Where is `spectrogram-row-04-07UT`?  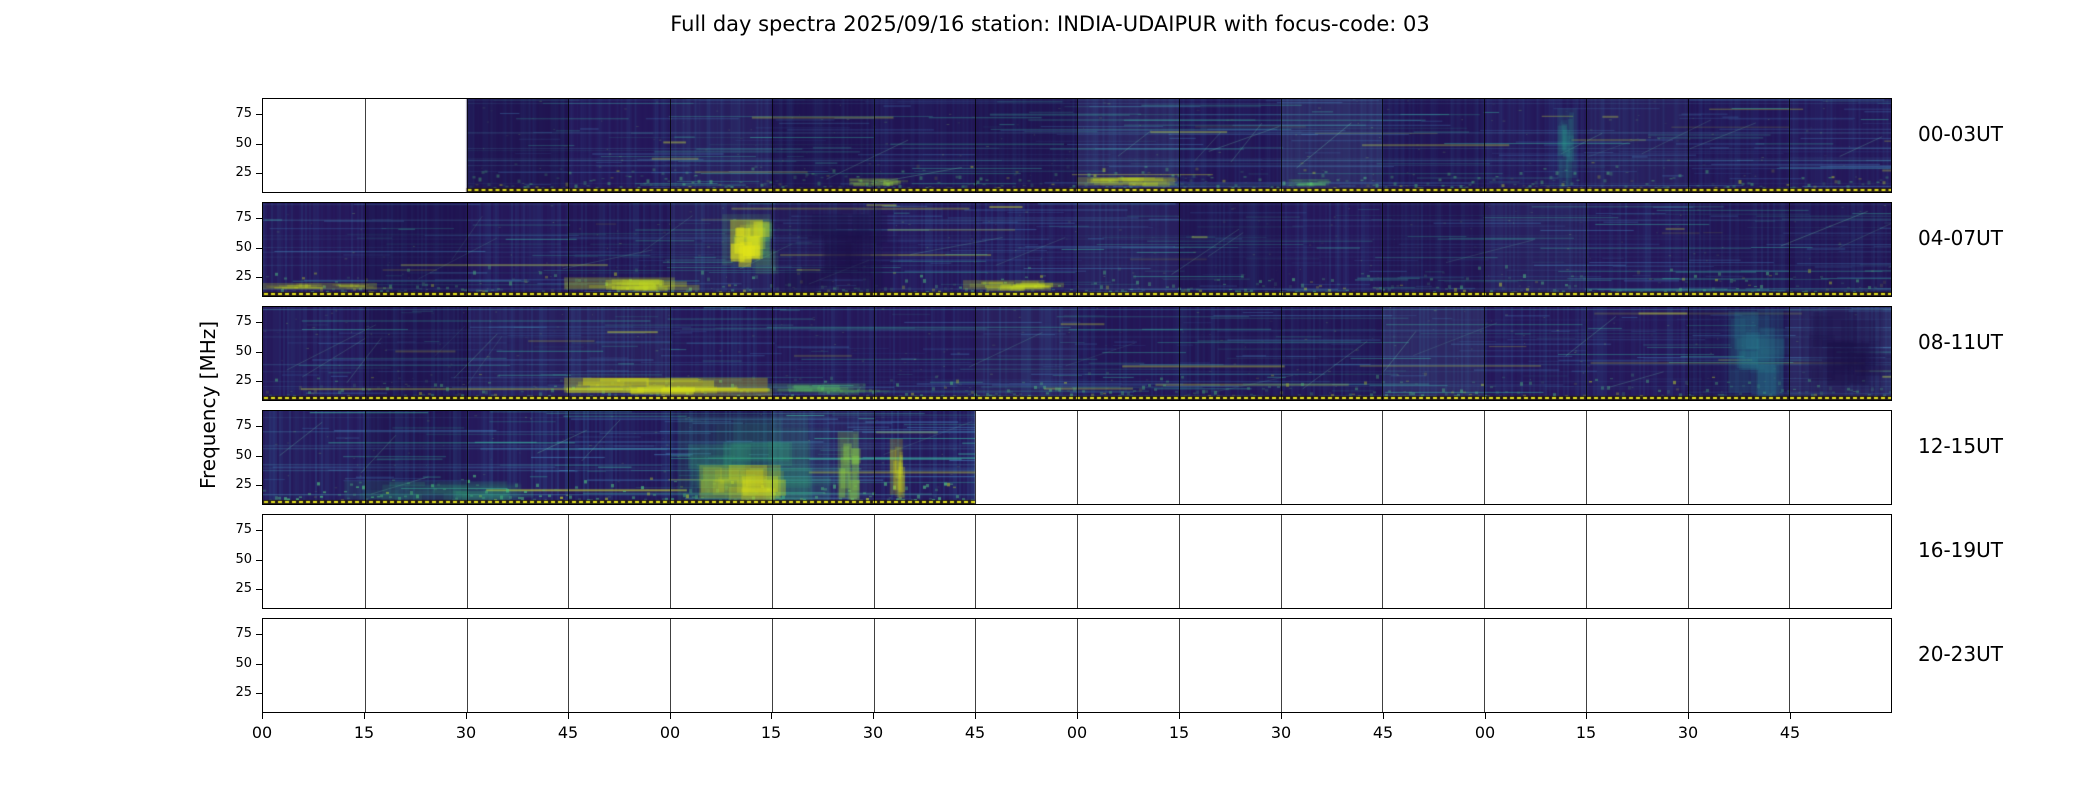
spectrogram-row-04-07UT is located at coordinates (1077, 249).